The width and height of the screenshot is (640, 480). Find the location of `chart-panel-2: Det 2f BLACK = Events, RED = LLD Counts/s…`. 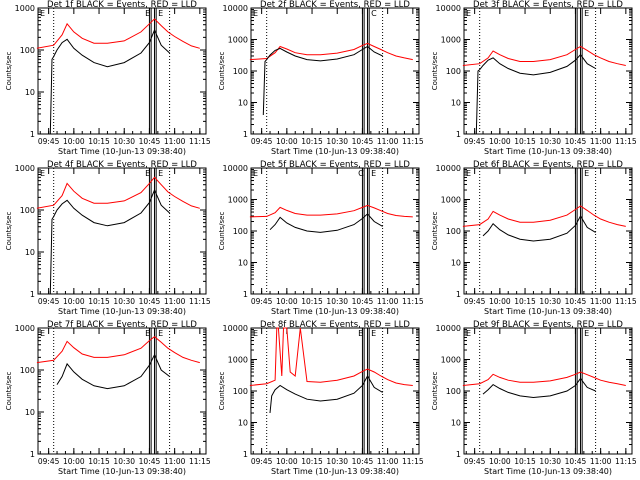

chart-panel-2: Det 2f BLACK = Events, RED = LLD Counts/s… is located at coordinates (321, 78).